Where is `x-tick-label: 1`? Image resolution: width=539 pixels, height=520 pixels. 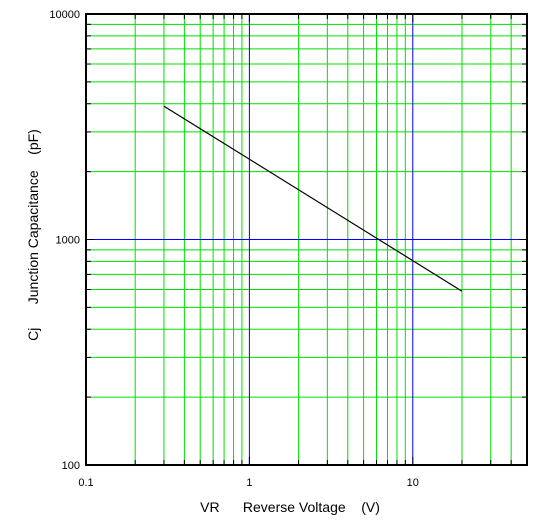 x-tick-label: 1 is located at coordinates (249, 483).